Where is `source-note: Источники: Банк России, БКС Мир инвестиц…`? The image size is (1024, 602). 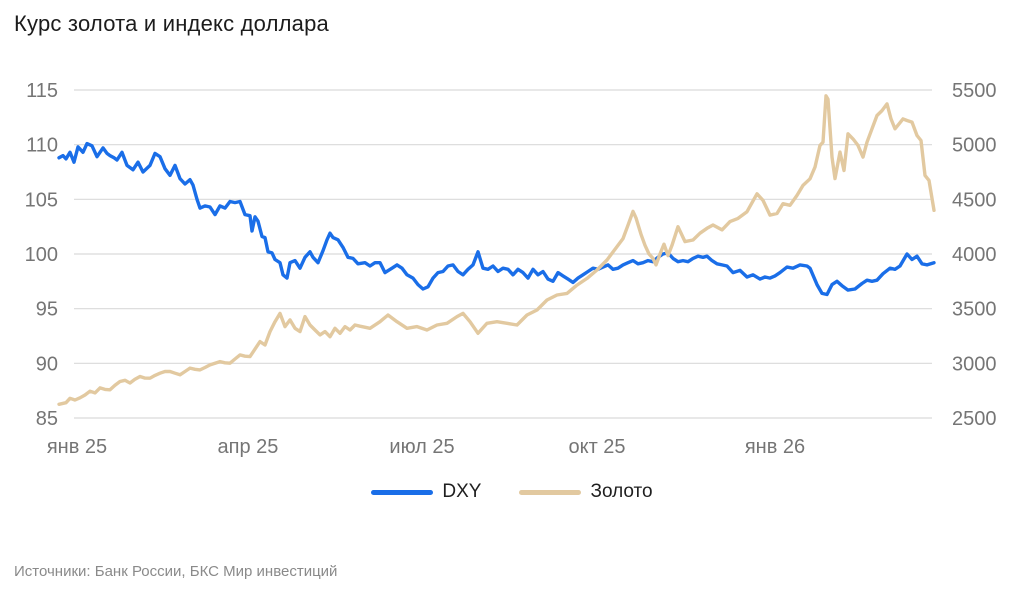
source-note: Источники: Банк России, БКС Мир инвестиц… is located at coordinates (176, 571).